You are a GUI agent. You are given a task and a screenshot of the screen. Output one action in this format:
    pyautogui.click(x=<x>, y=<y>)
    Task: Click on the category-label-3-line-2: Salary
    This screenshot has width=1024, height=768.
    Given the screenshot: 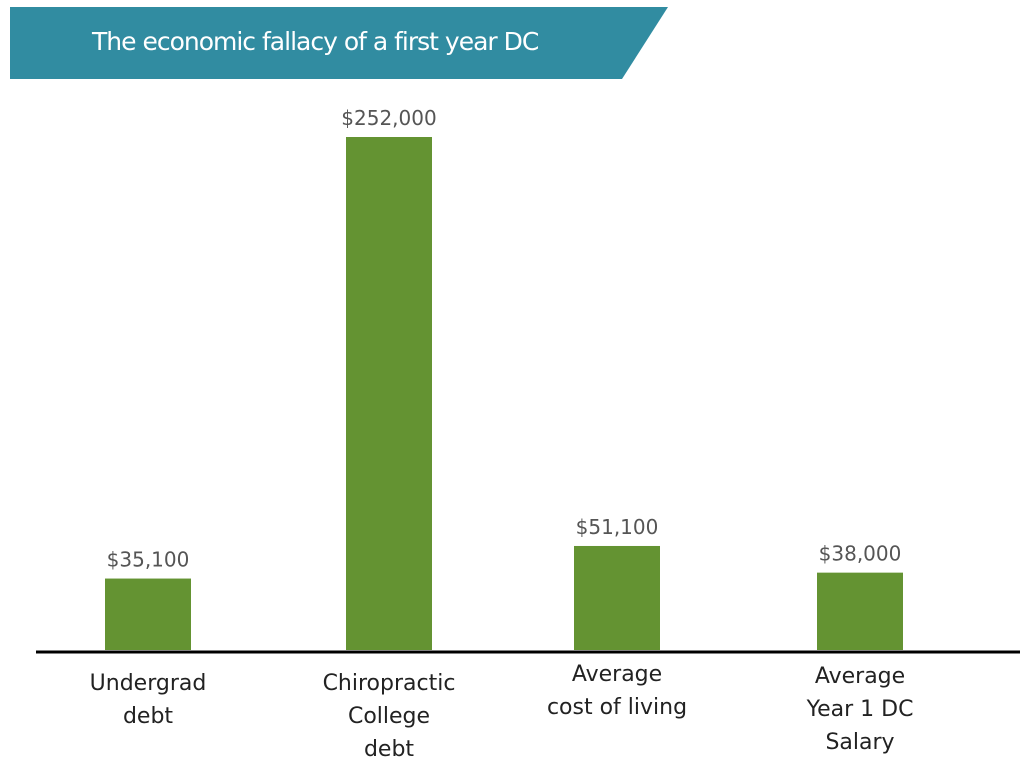 What is the action you would take?
    pyautogui.click(x=859, y=742)
    